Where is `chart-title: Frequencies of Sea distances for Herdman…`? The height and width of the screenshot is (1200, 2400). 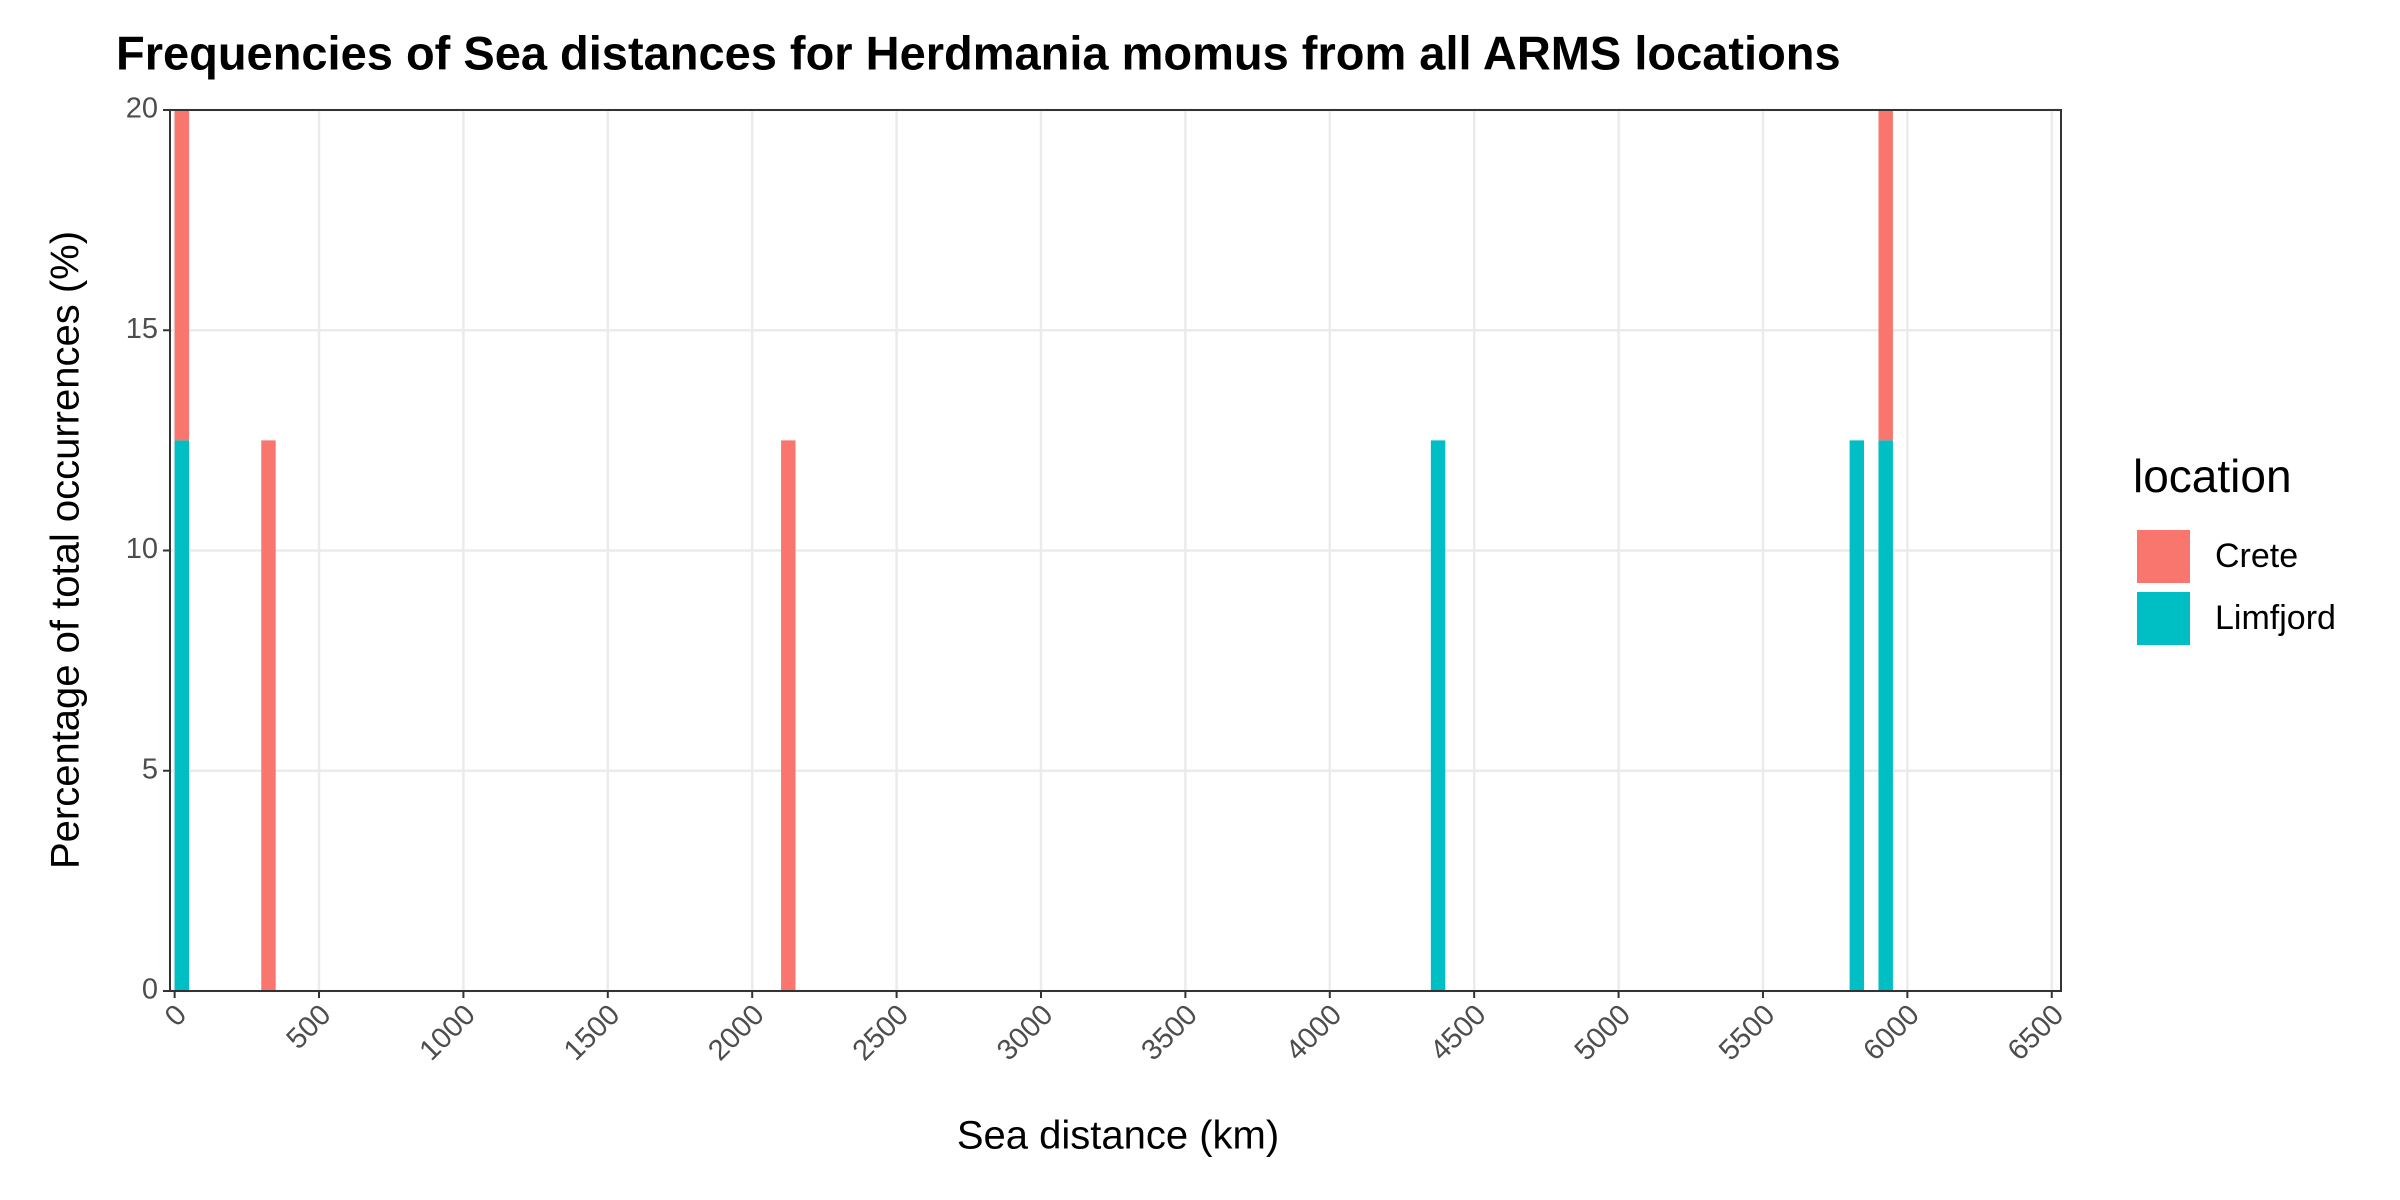 chart-title: Frequencies of Sea distances for Herdman… is located at coordinates (978, 52).